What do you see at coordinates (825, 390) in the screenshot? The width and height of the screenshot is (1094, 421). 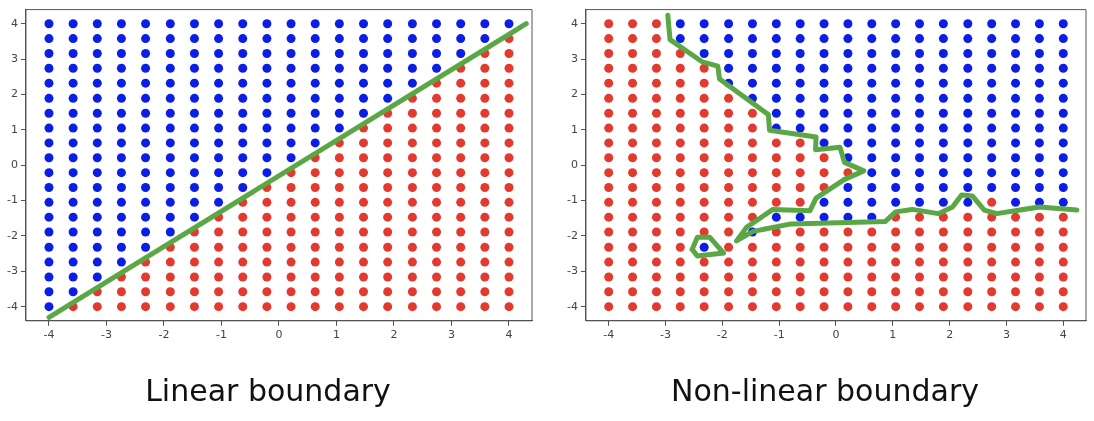 I see `text: Non-linear boundary` at bounding box center [825, 390].